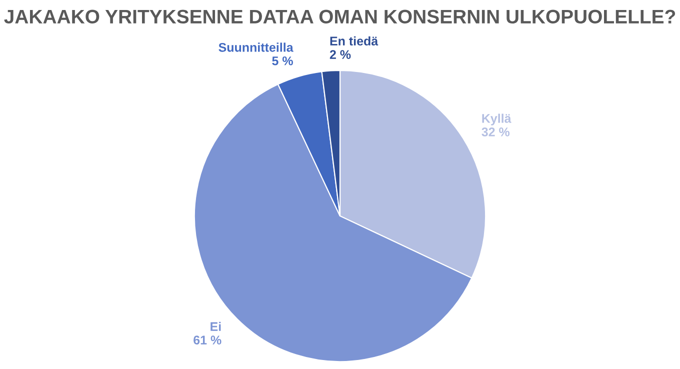 The width and height of the screenshot is (680, 369). Describe the element at coordinates (208, 340) in the screenshot. I see `data-label: 61 %` at that location.